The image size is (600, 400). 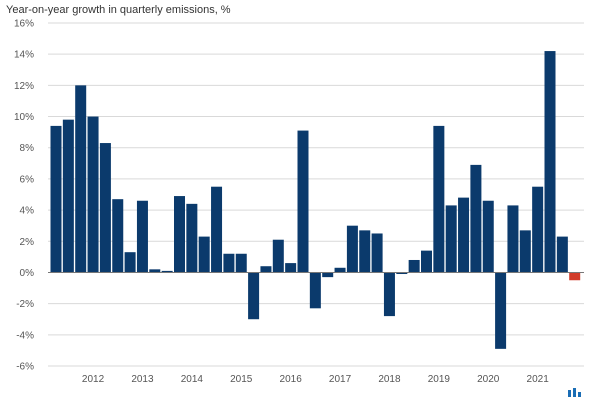 I want to click on x-year-label: 2012, so click(x=93, y=379).